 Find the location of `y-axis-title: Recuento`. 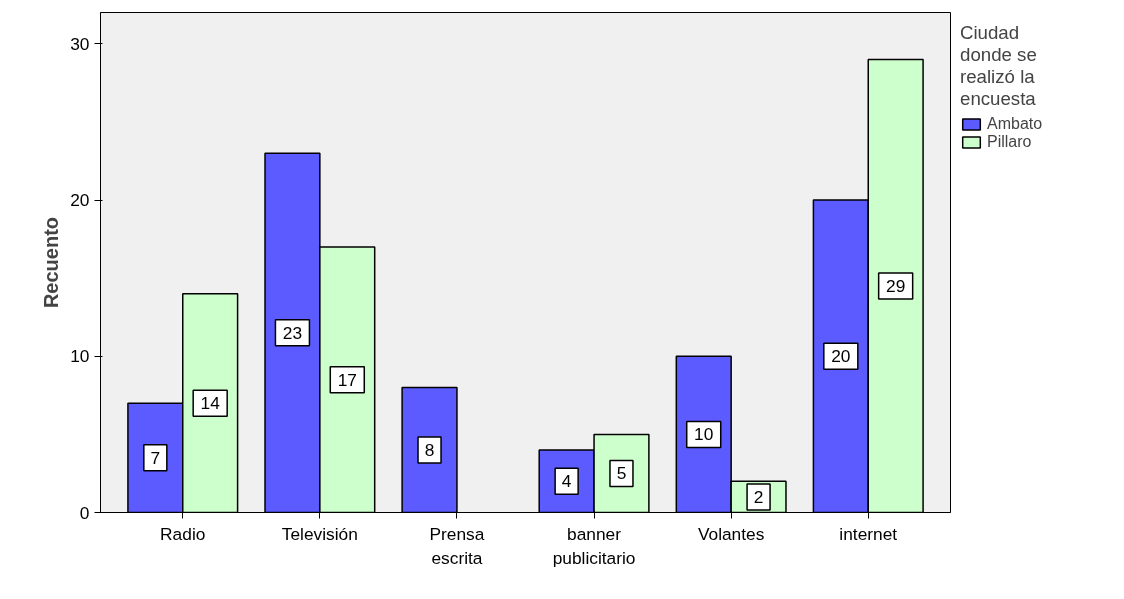

y-axis-title: Recuento is located at coordinates (51, 262).